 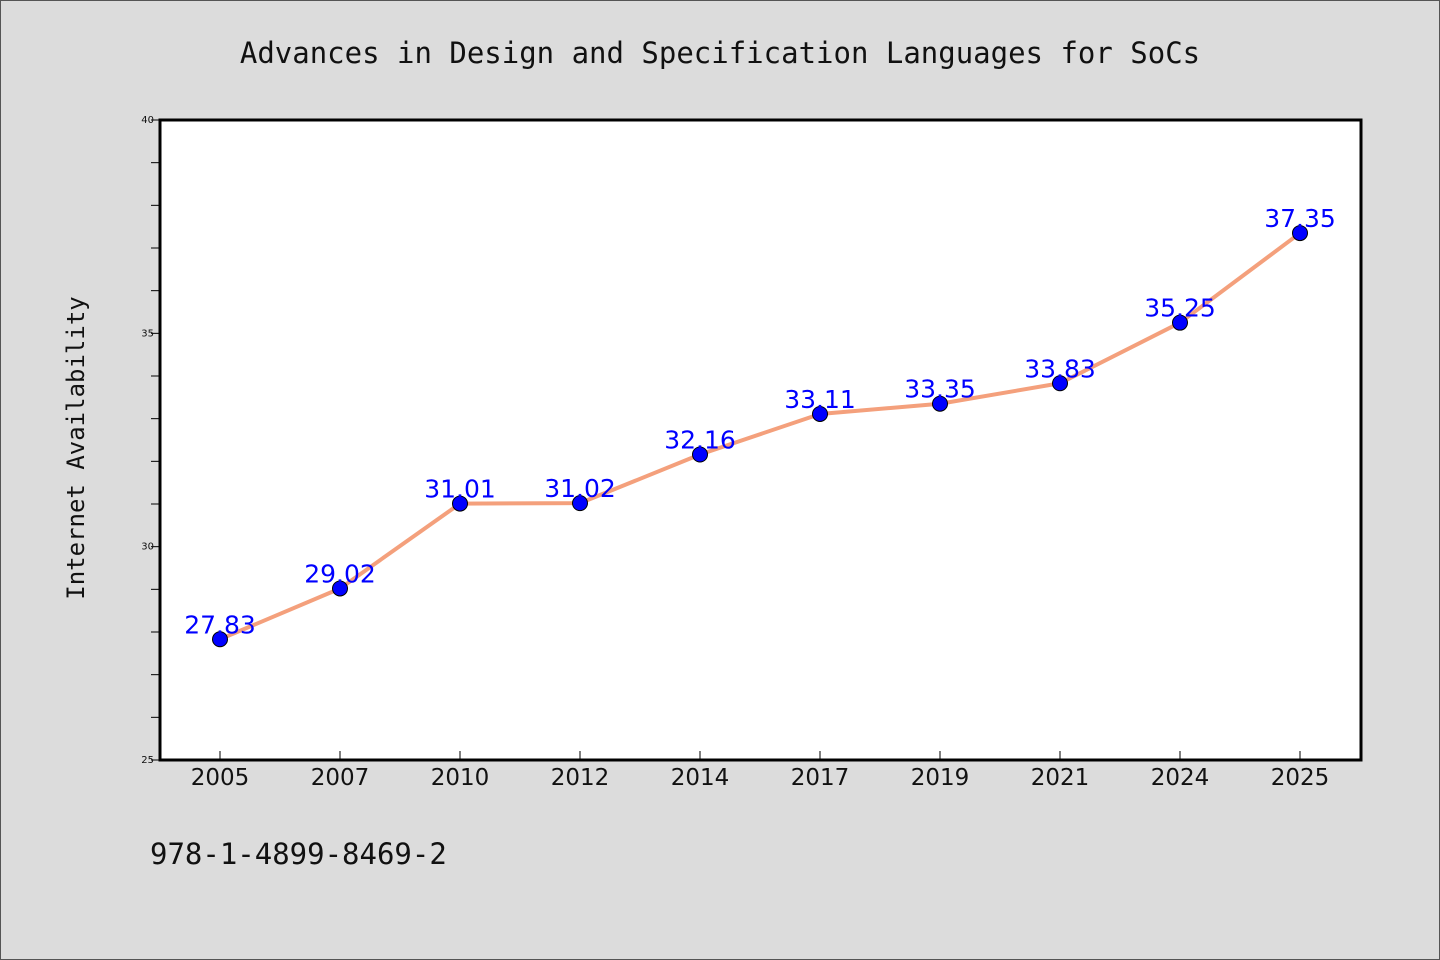 I want to click on data-label: 32.16, so click(x=700, y=440).